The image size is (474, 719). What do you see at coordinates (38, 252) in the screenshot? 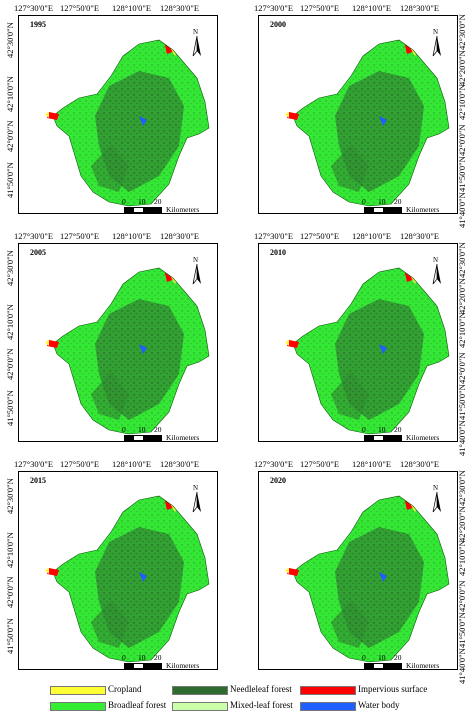
I see `year-label: 2005` at bounding box center [38, 252].